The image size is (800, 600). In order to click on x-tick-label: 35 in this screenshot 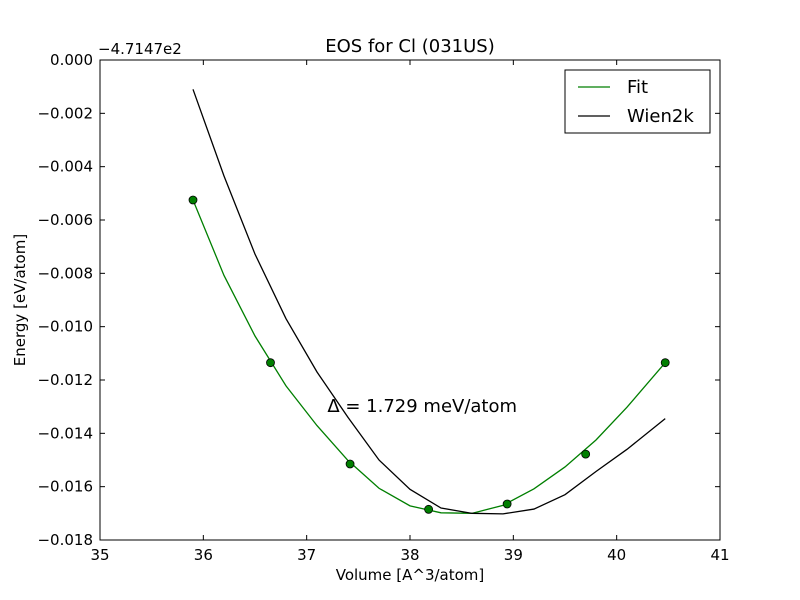, I will do `click(99, 555)`.